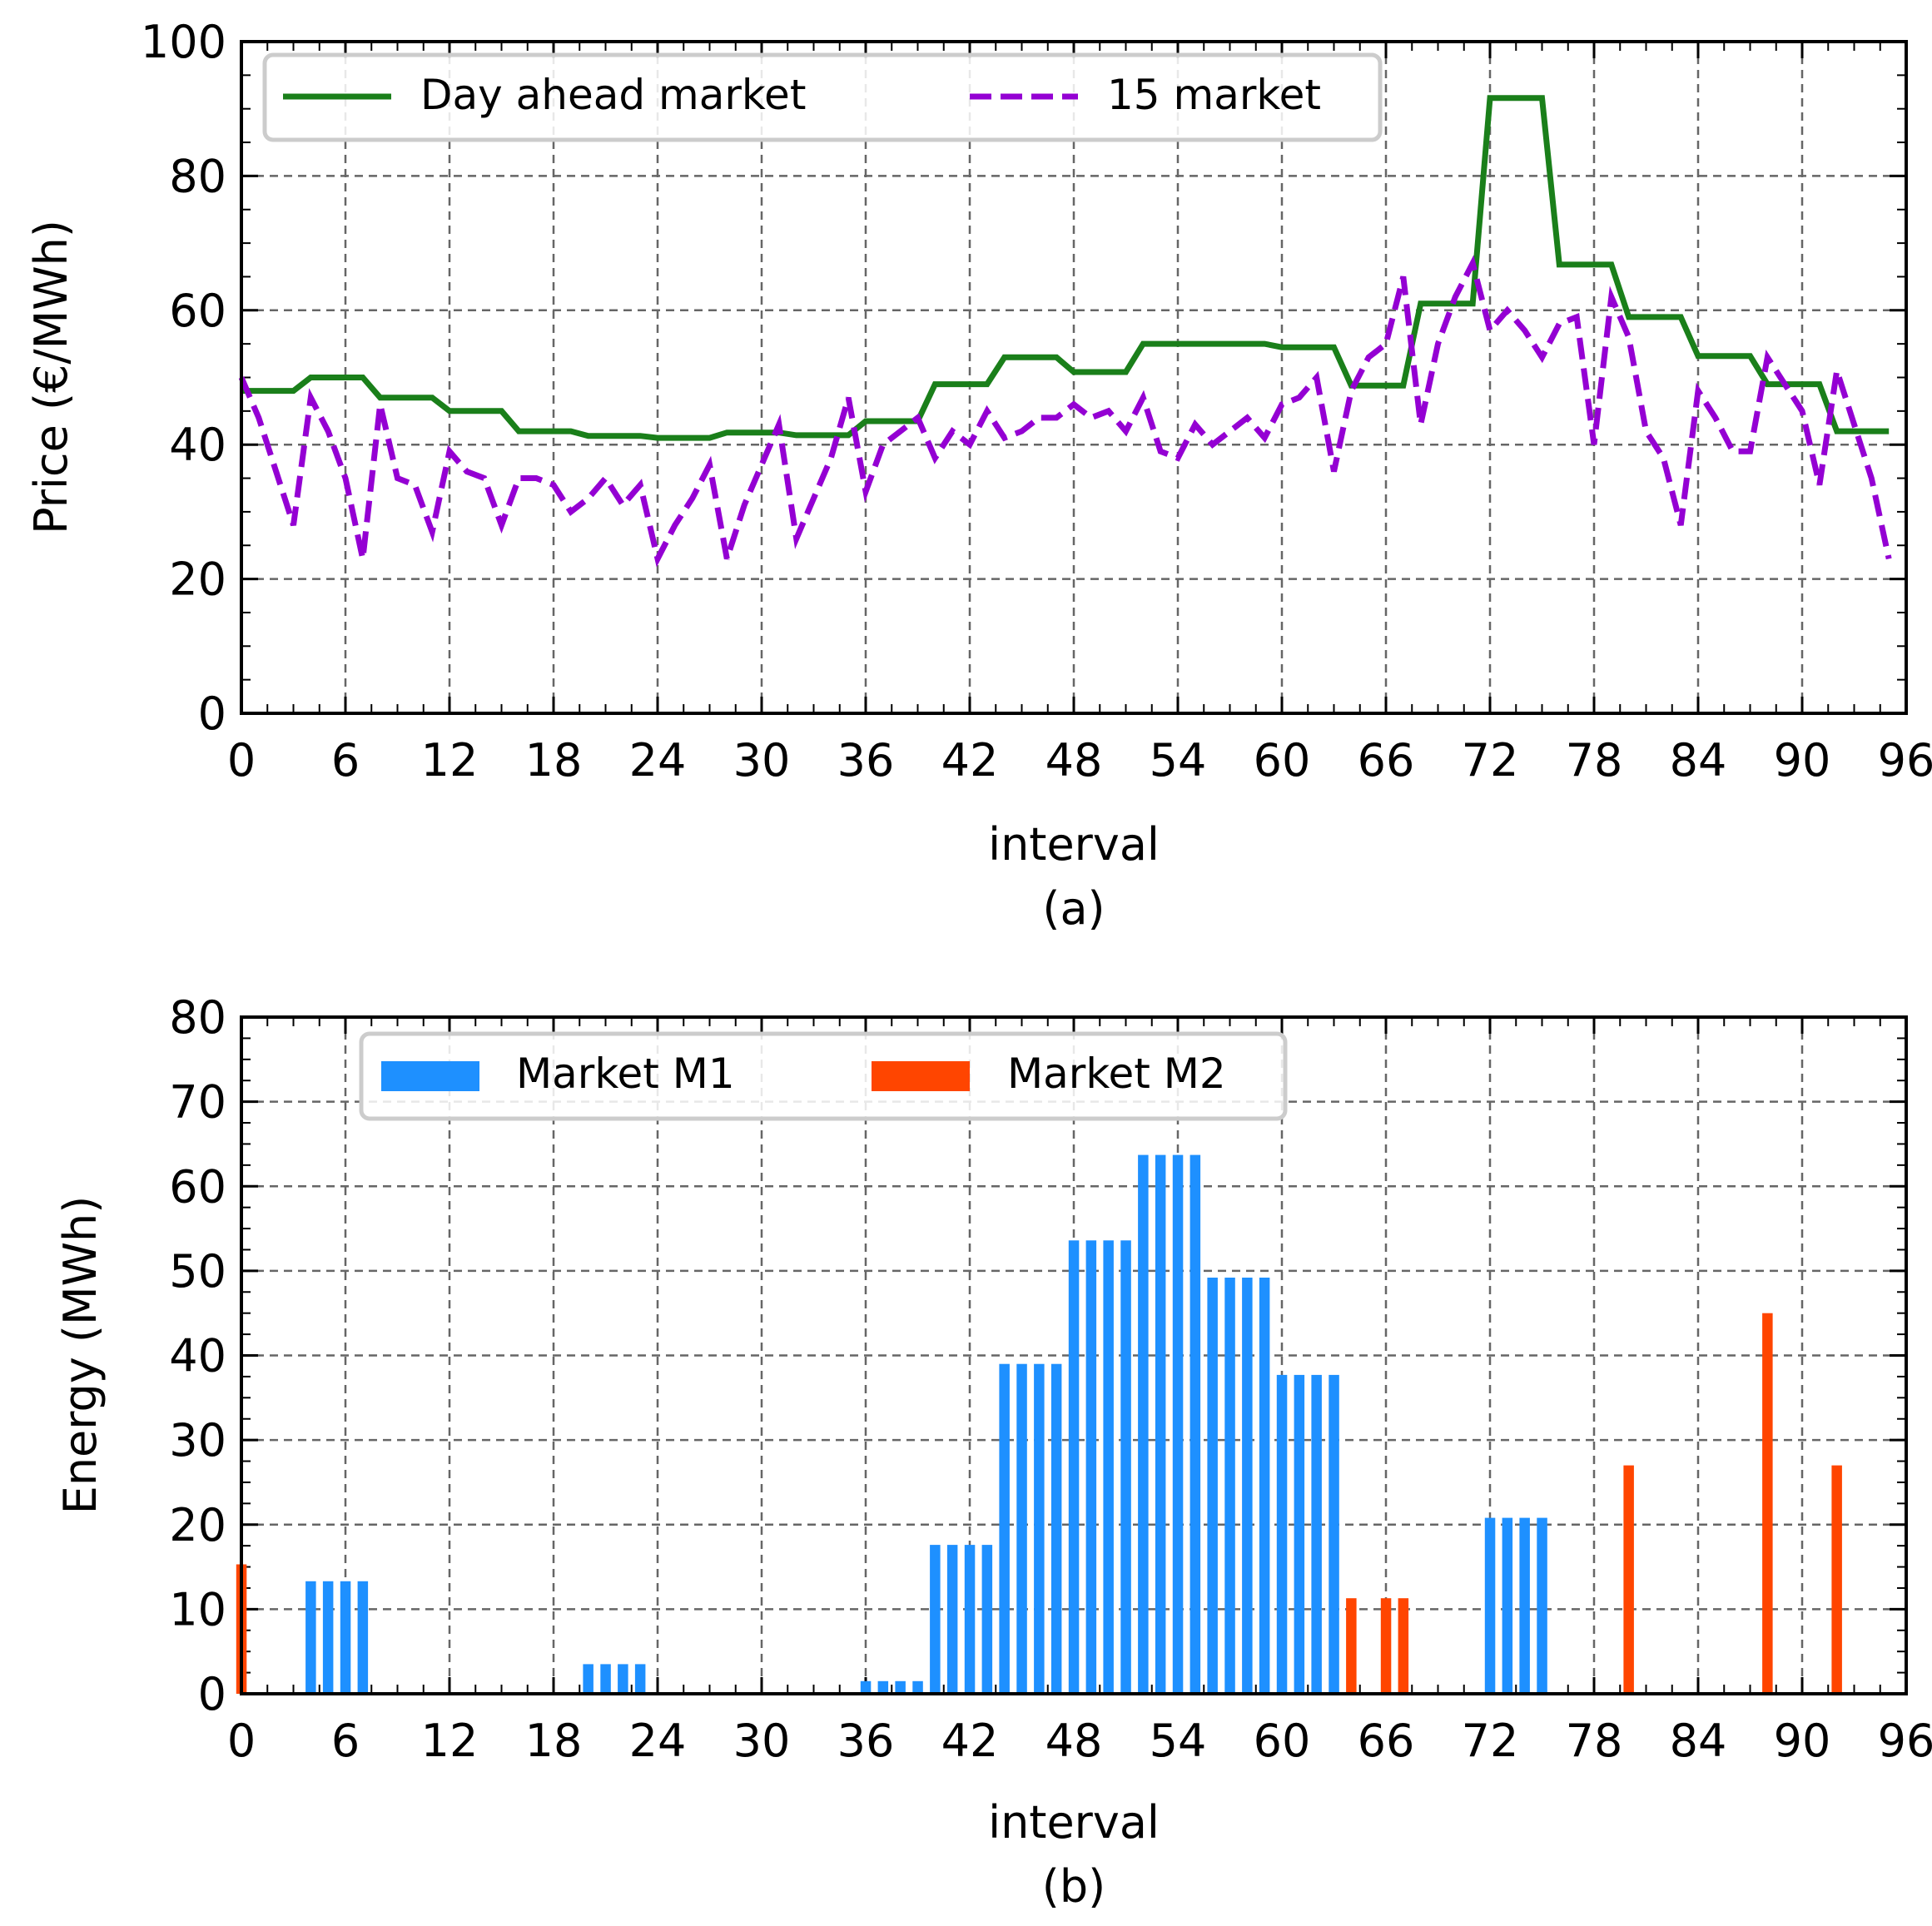 The width and height of the screenshot is (1932, 1926). I want to click on energy-xtick-label-18: 18, so click(554, 1741).